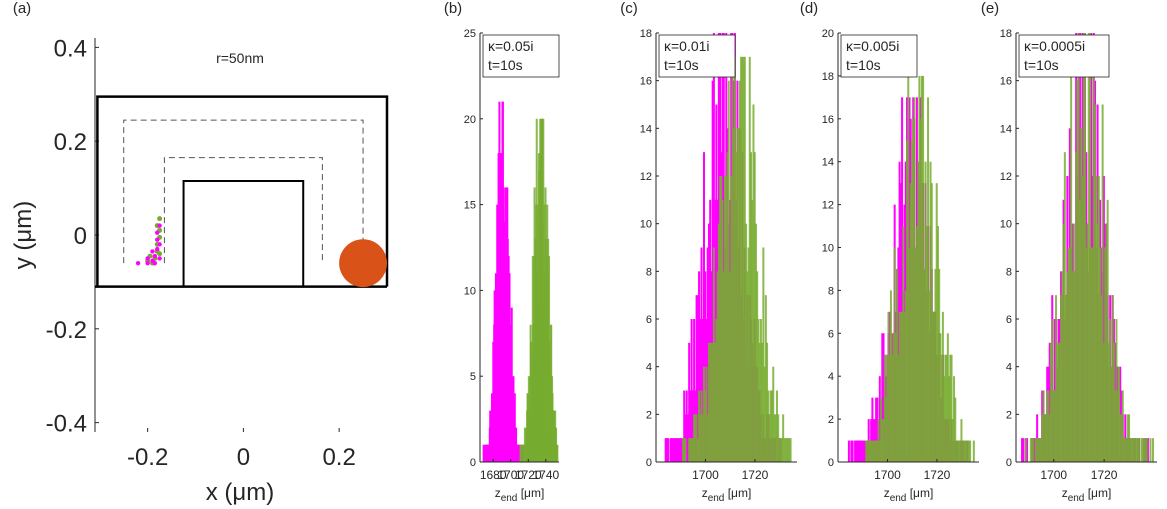 This screenshot has height=509, width=1167. Describe the element at coordinates (66, 330) in the screenshot. I see `y-tick-label: -0.2` at that location.